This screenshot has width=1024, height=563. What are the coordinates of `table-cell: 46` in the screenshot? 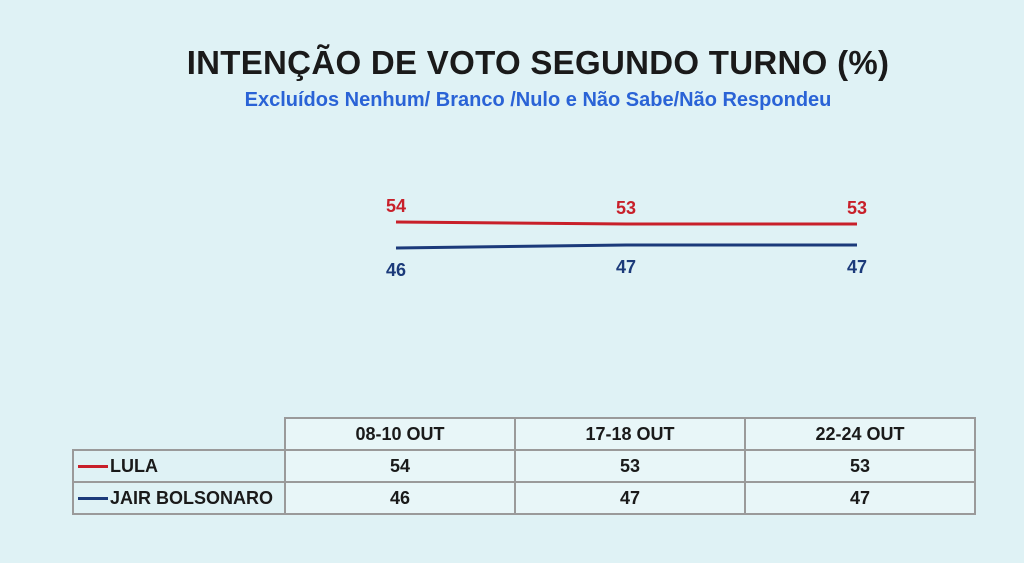 It's located at (400, 498).